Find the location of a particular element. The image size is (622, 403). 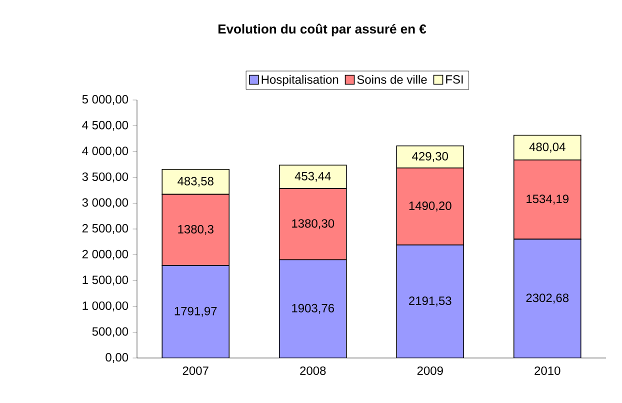

data-label: 480,04 is located at coordinates (547, 147).